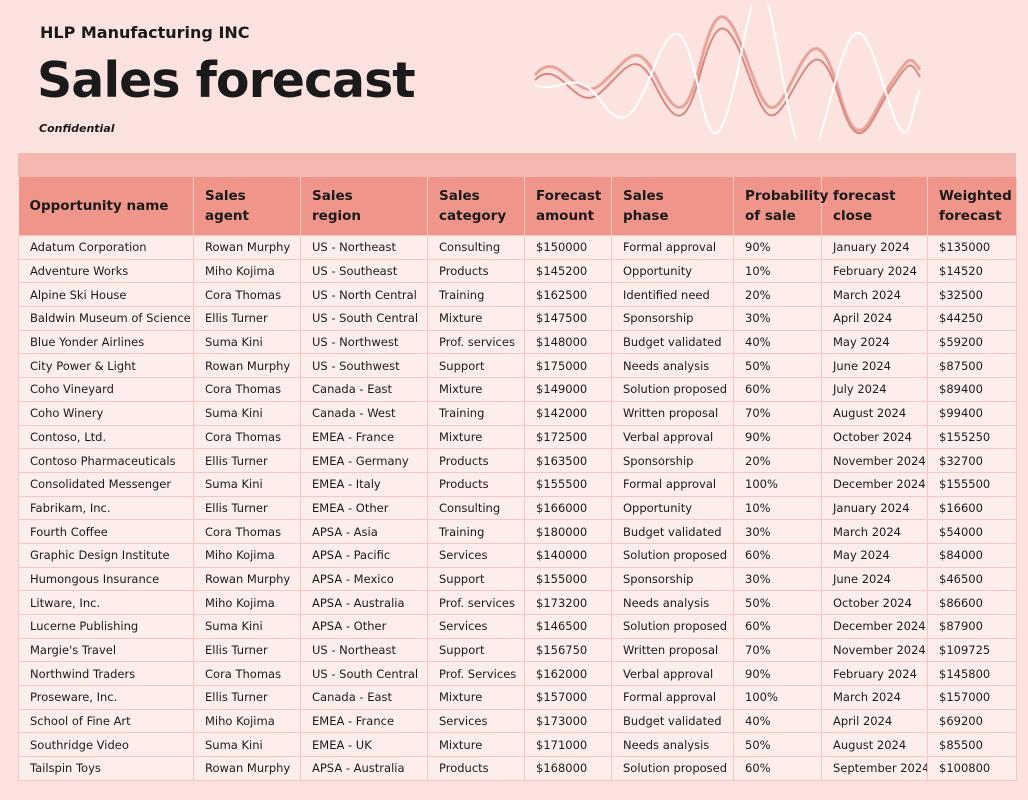 The height and width of the screenshot is (800, 1028). What do you see at coordinates (106, 579) in the screenshot?
I see `table-cell: Humongous Insurance` at bounding box center [106, 579].